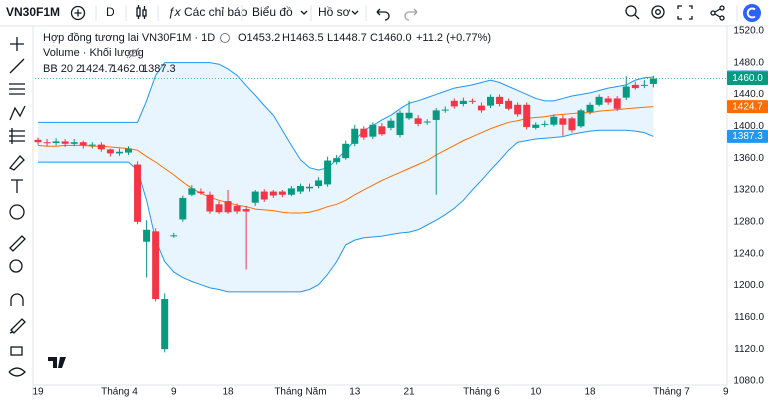 Image resolution: width=768 pixels, height=400 pixels. I want to click on share-button, so click(717, 13).